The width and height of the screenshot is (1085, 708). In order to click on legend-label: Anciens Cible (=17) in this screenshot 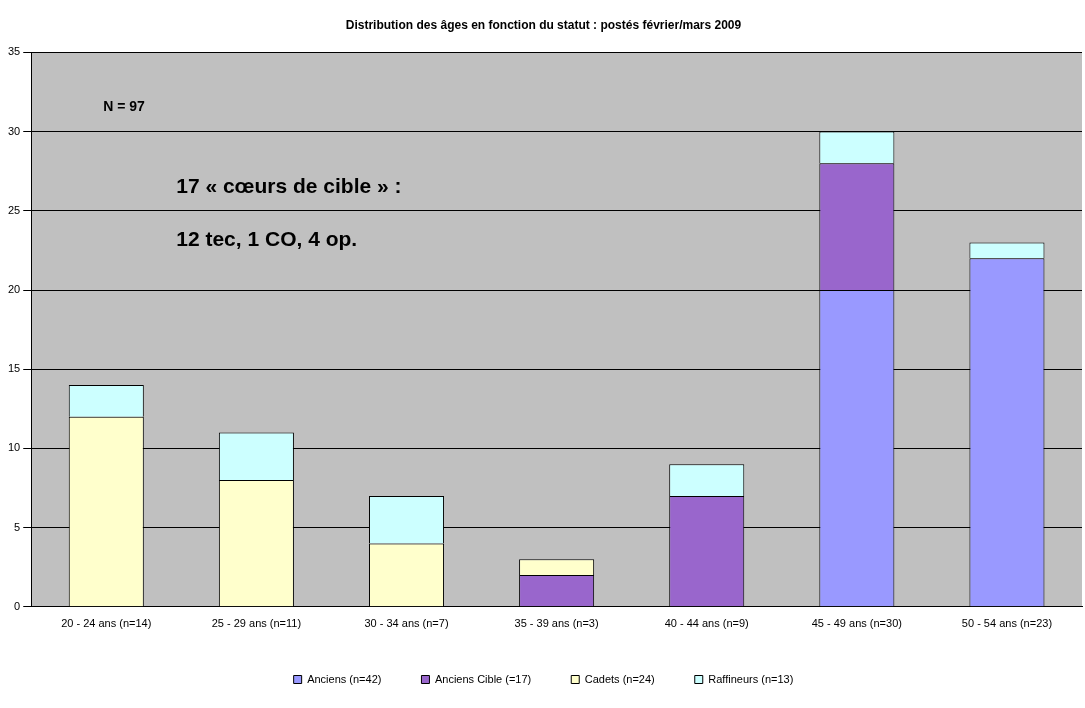, I will do `click(483, 678)`.